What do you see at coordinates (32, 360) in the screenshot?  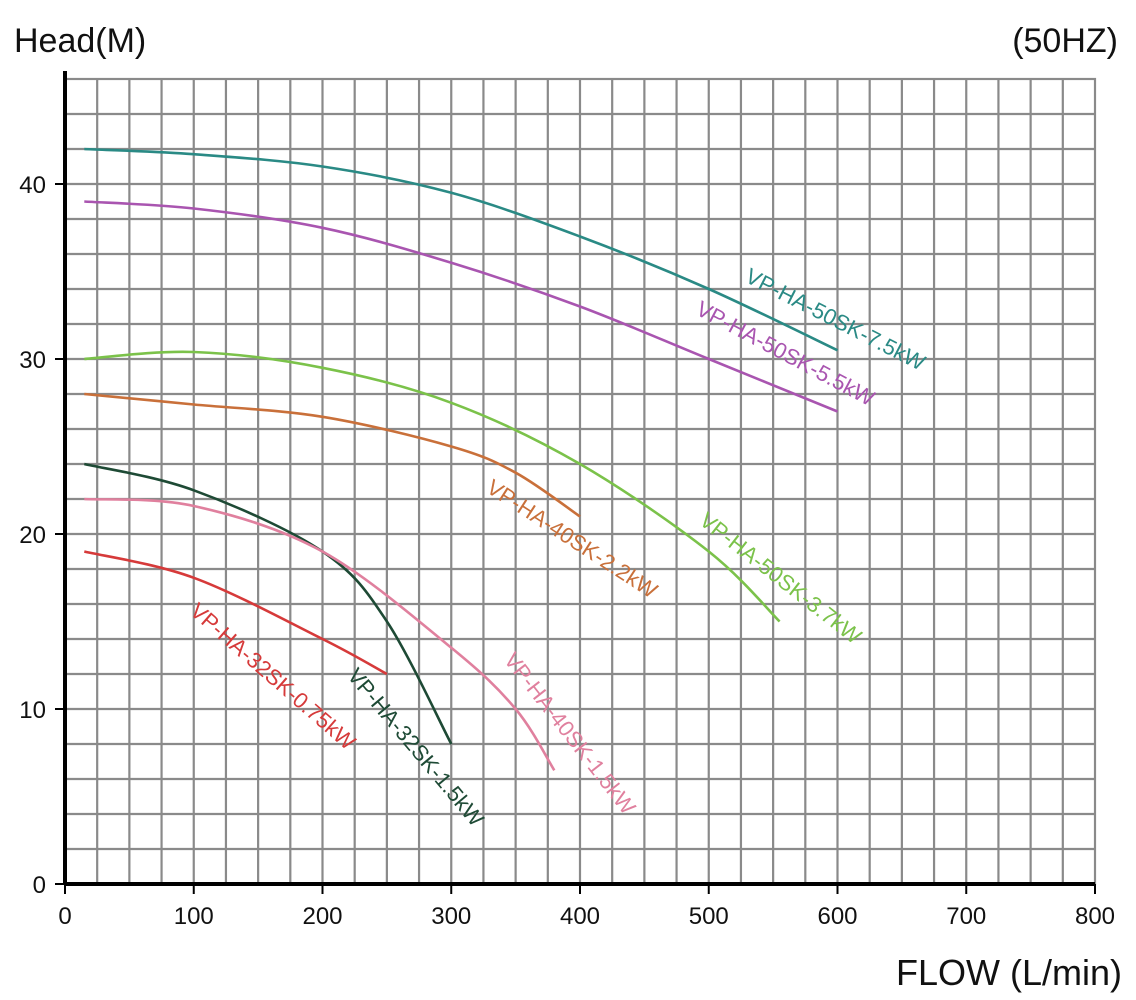 I see `y-tick-label: 30` at bounding box center [32, 360].